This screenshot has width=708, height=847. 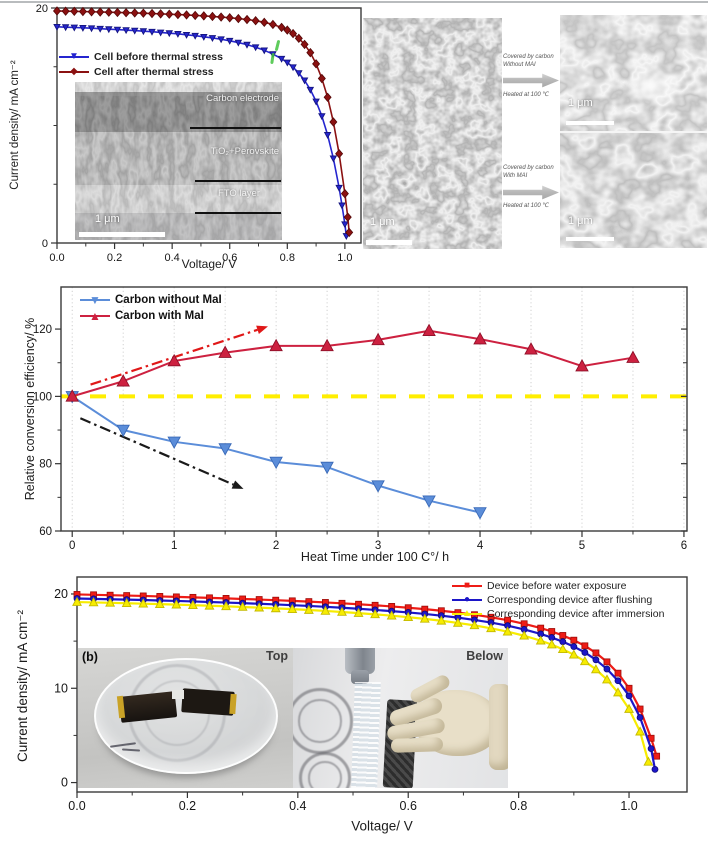 What do you see at coordinates (45, 532) in the screenshot?
I see `svg-text: 60` at bounding box center [45, 532].